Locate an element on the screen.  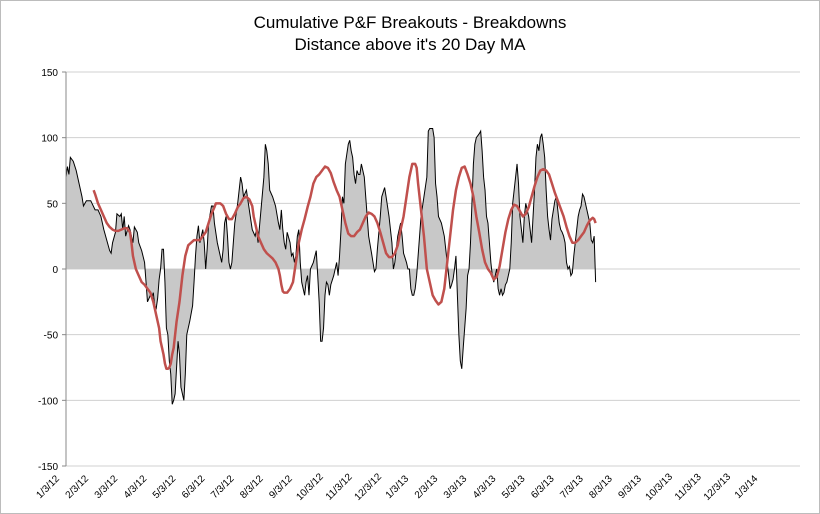
y-tick-label: 150 is located at coordinates (49, 73).